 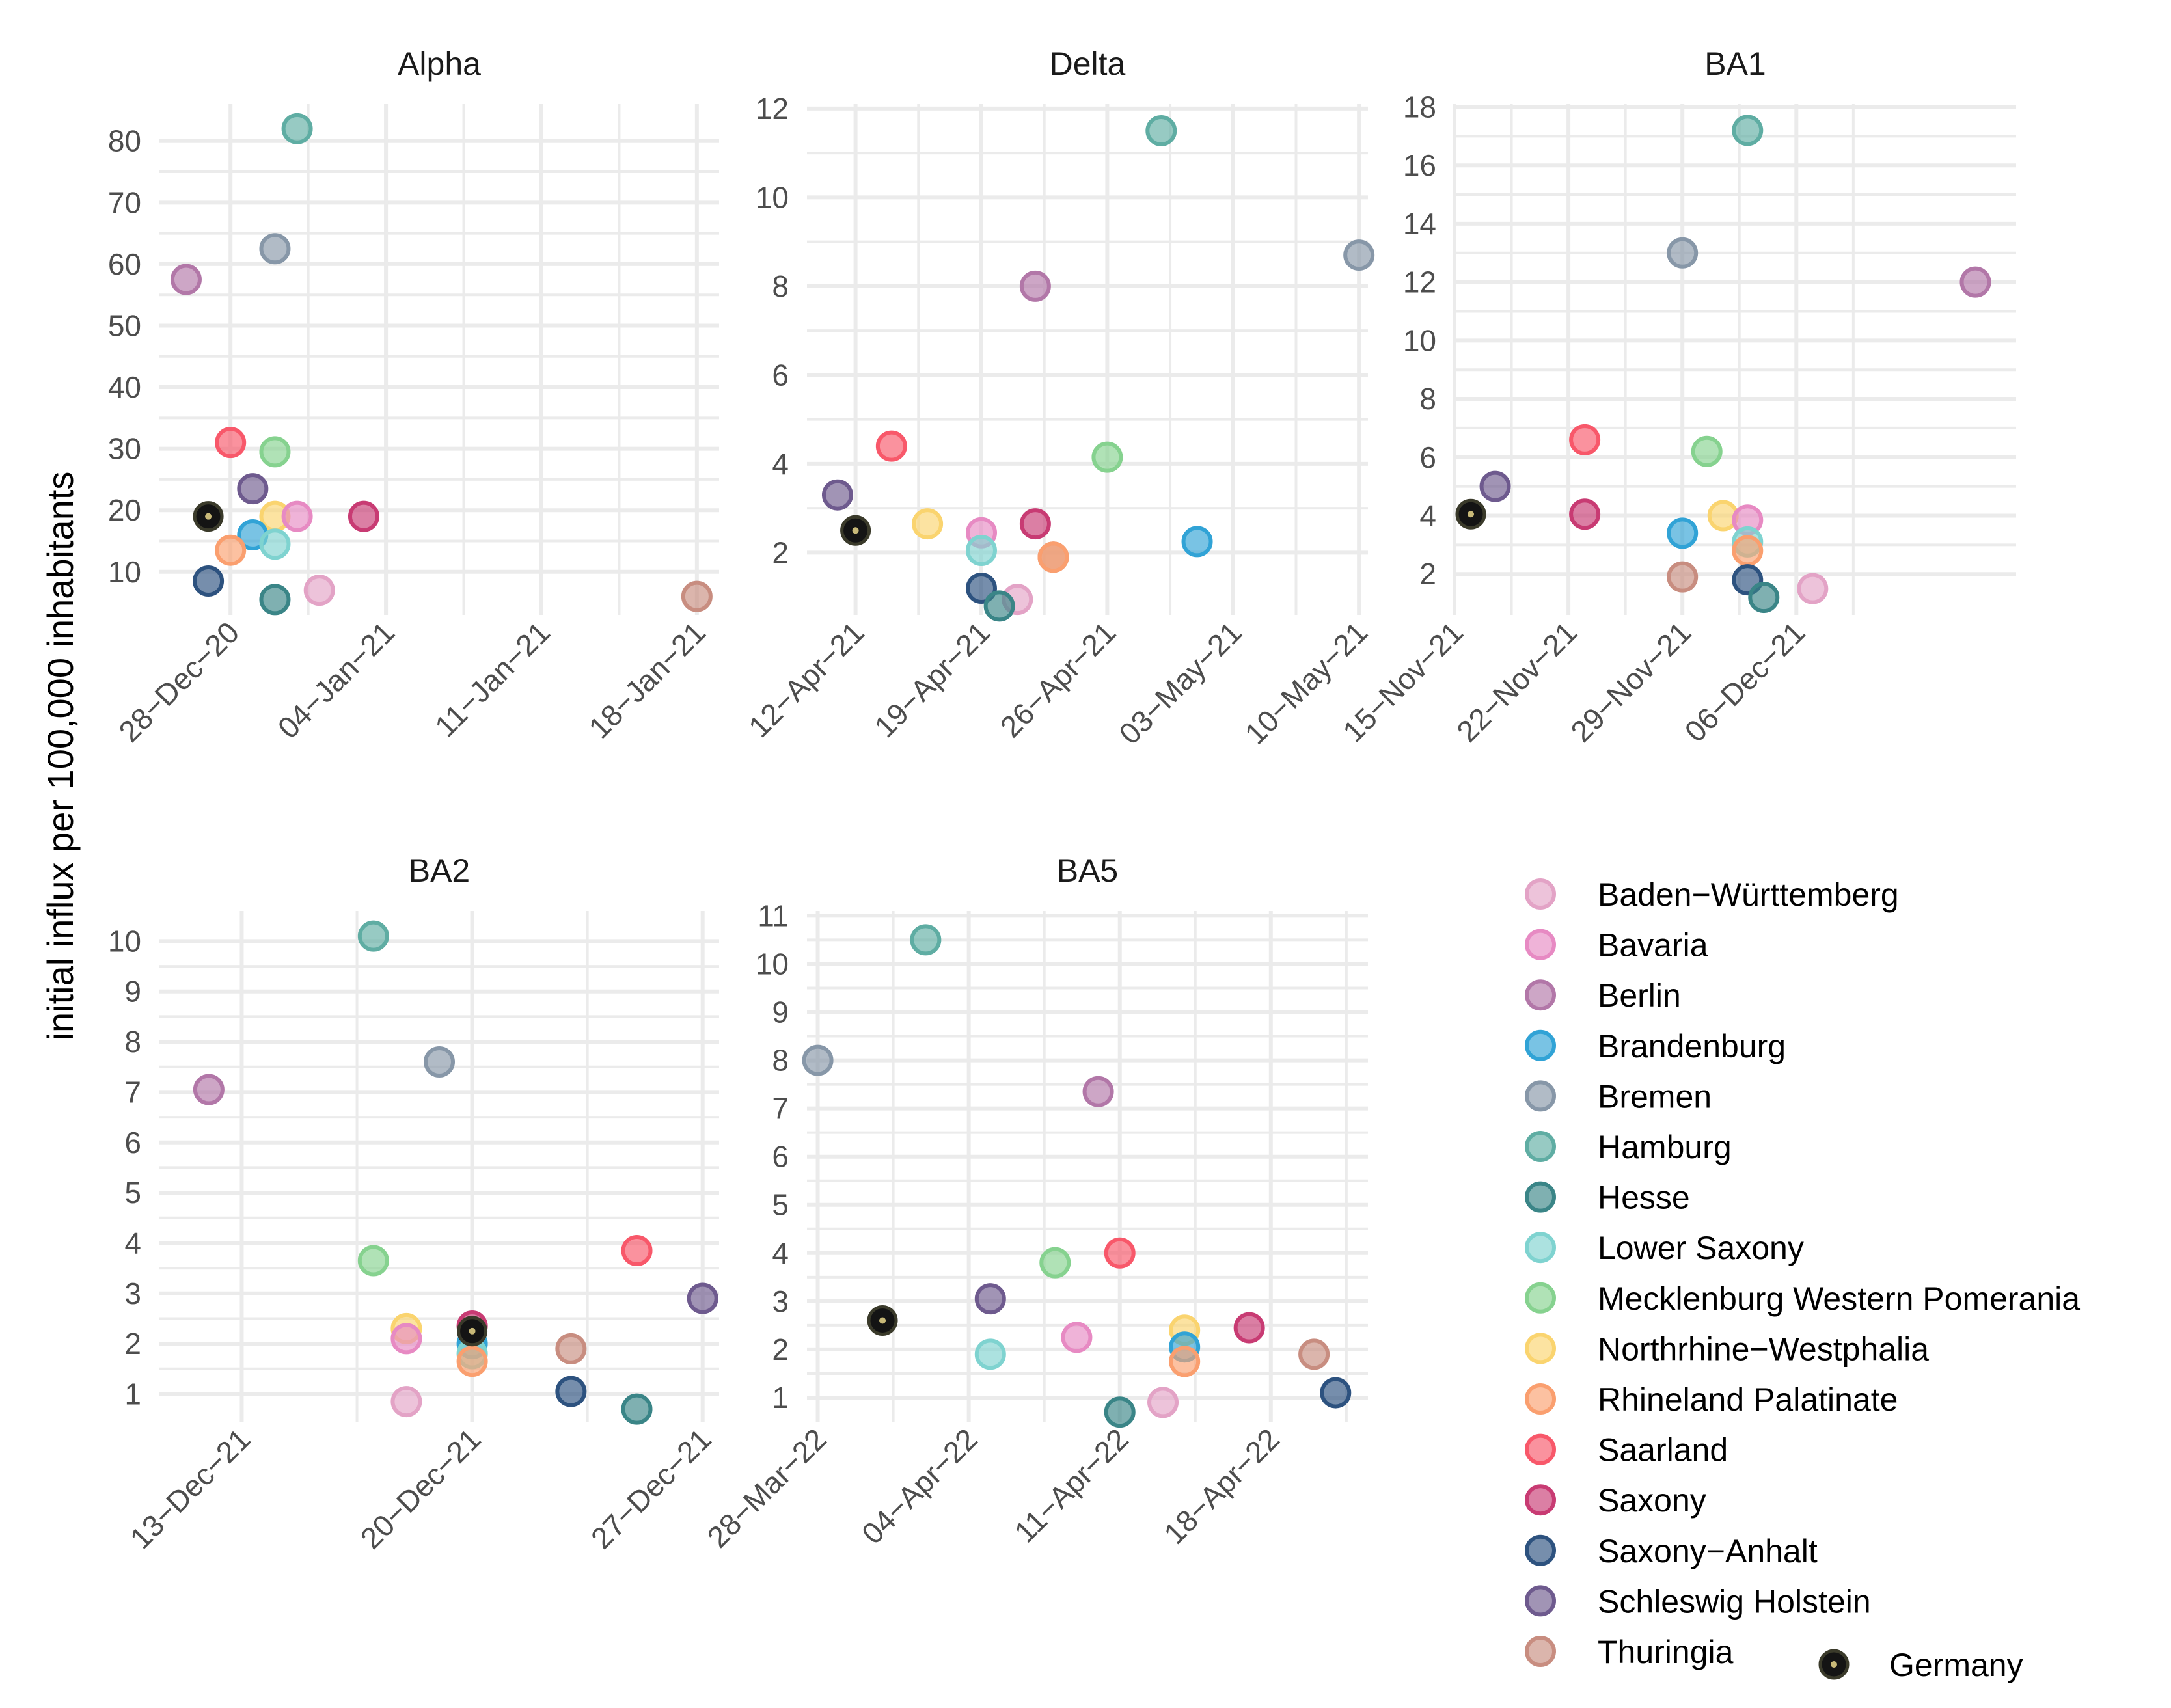 What do you see at coordinates (1655, 1096) in the screenshot?
I see `legend-label: Bremen` at bounding box center [1655, 1096].